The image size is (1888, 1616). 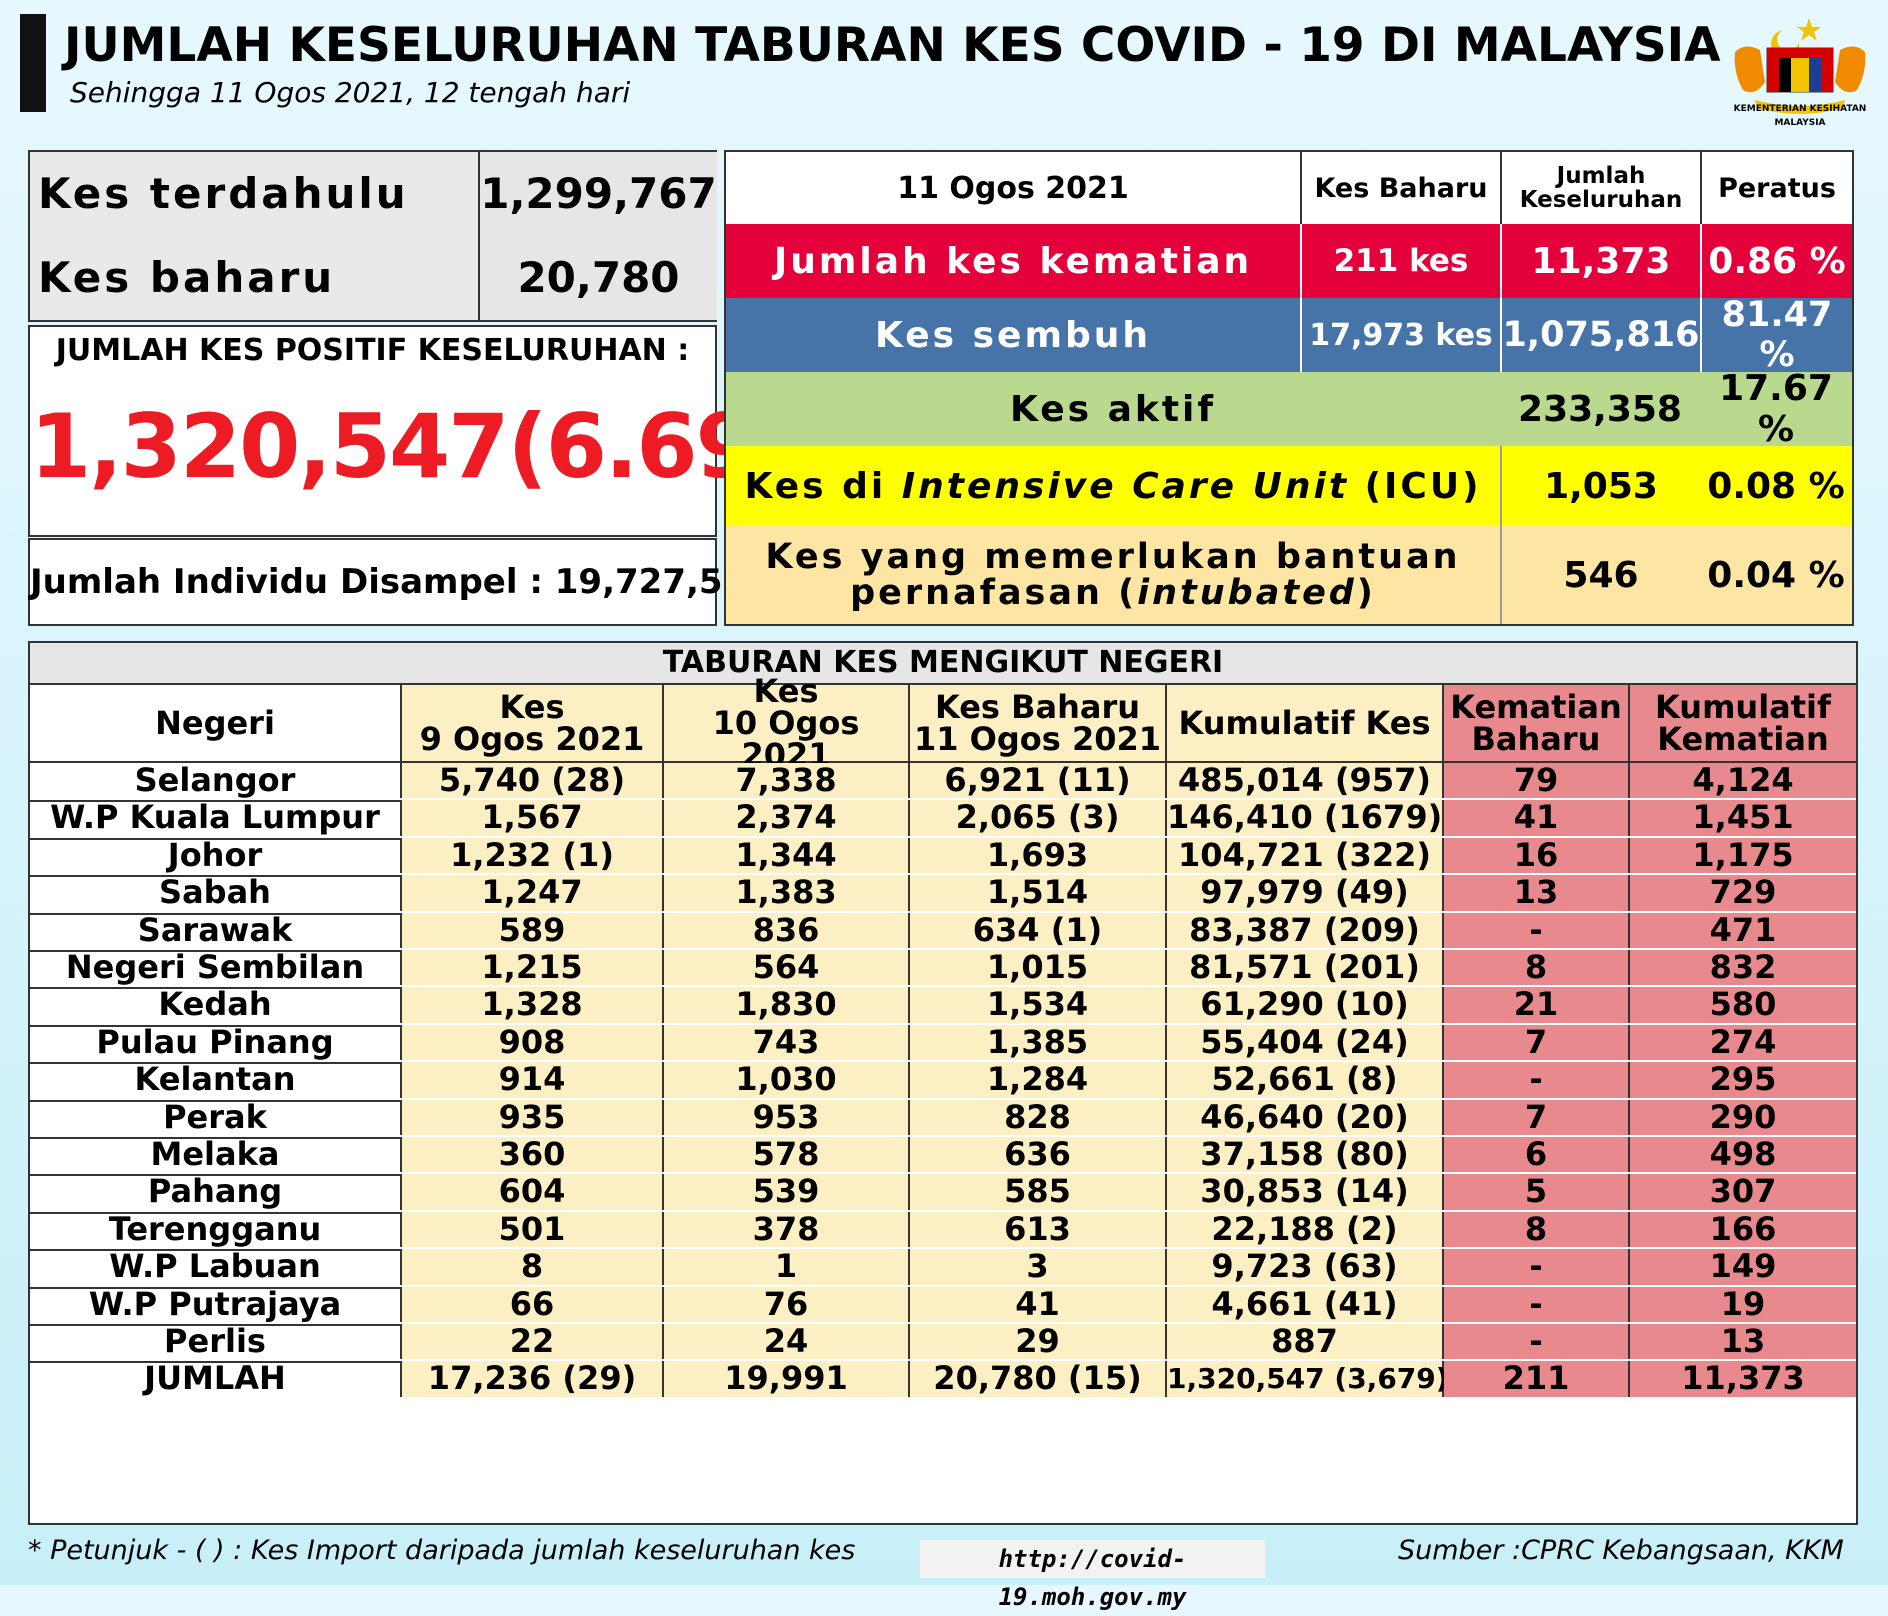 I want to click on status-header-total: Jumlah Keseluruhan, so click(x=1600, y=188).